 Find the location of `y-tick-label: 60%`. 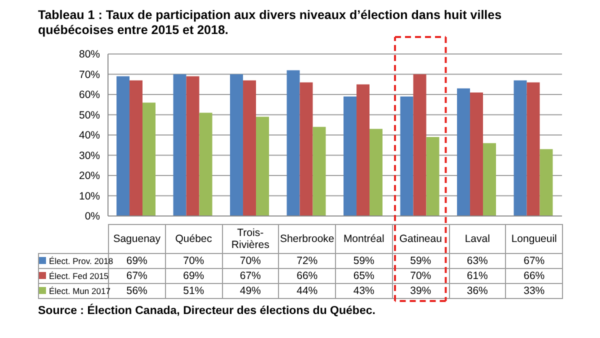

y-tick-label: 60% is located at coordinates (89, 95).